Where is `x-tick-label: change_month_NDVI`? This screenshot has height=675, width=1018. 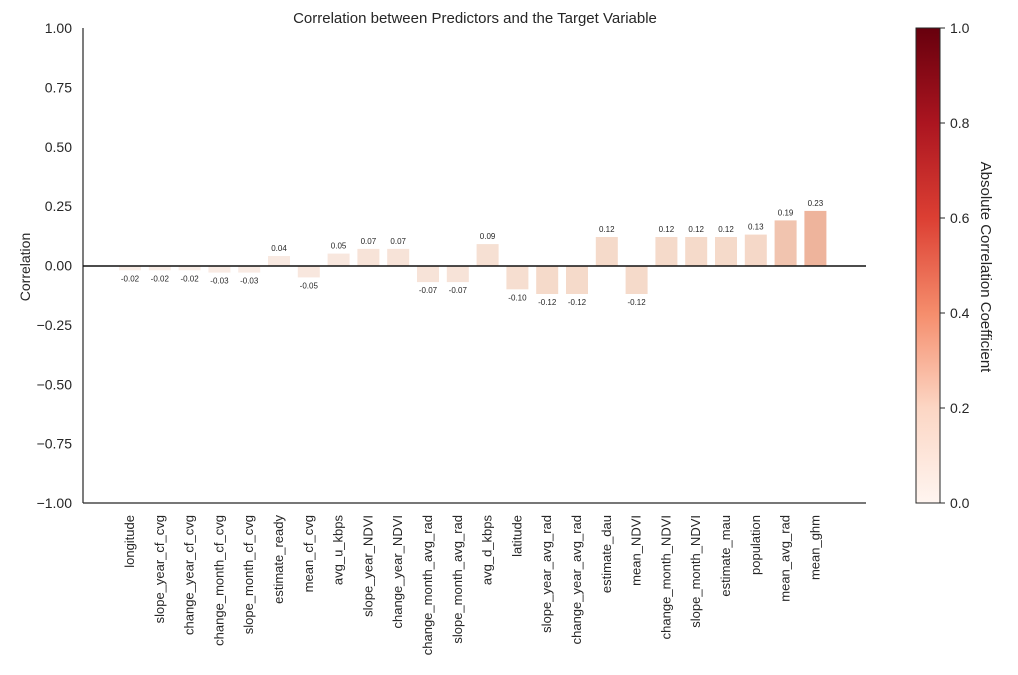
x-tick-label: change_month_NDVI is located at coordinates (665, 577).